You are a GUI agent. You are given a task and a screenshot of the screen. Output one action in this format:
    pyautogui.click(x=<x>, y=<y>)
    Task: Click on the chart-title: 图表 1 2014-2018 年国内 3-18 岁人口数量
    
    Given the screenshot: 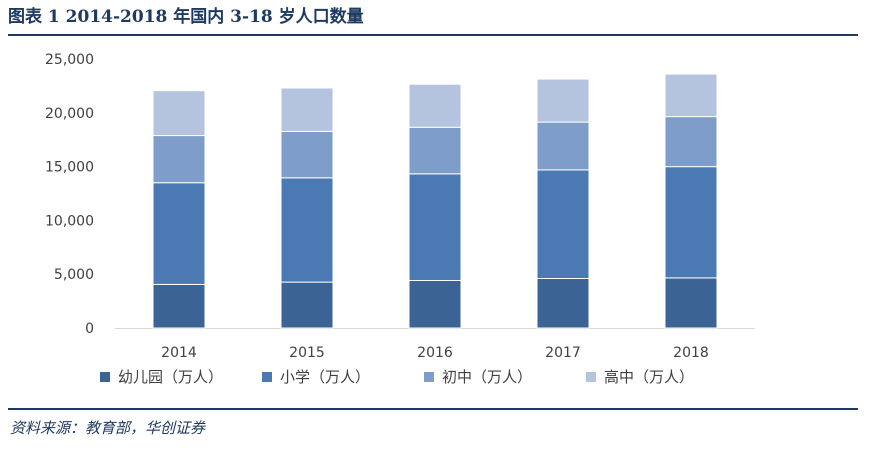 What is the action you would take?
    pyautogui.click(x=186, y=17)
    